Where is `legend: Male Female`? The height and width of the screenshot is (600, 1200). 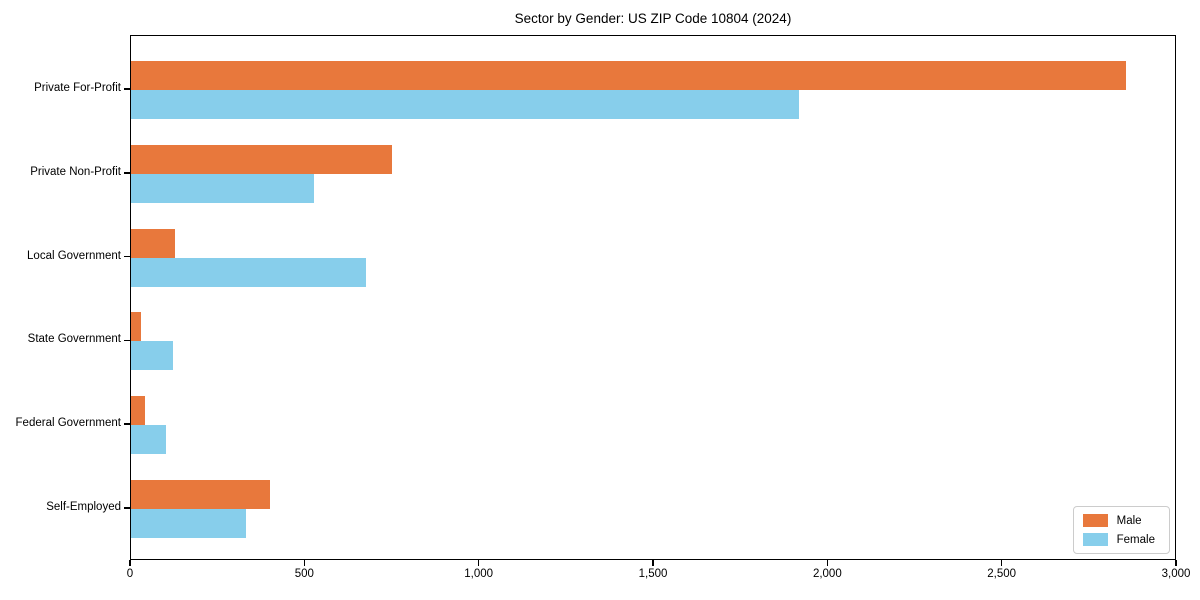
legend: Male Female is located at coordinates (1121, 530).